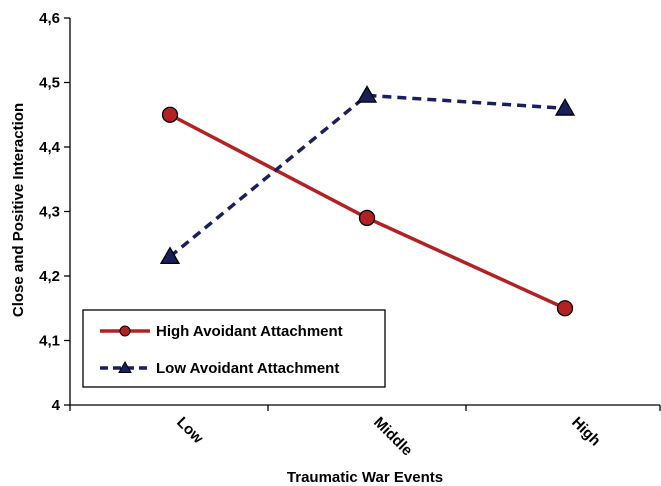  What do you see at coordinates (49, 18) in the screenshot?
I see `y-tick-label: 4,6` at bounding box center [49, 18].